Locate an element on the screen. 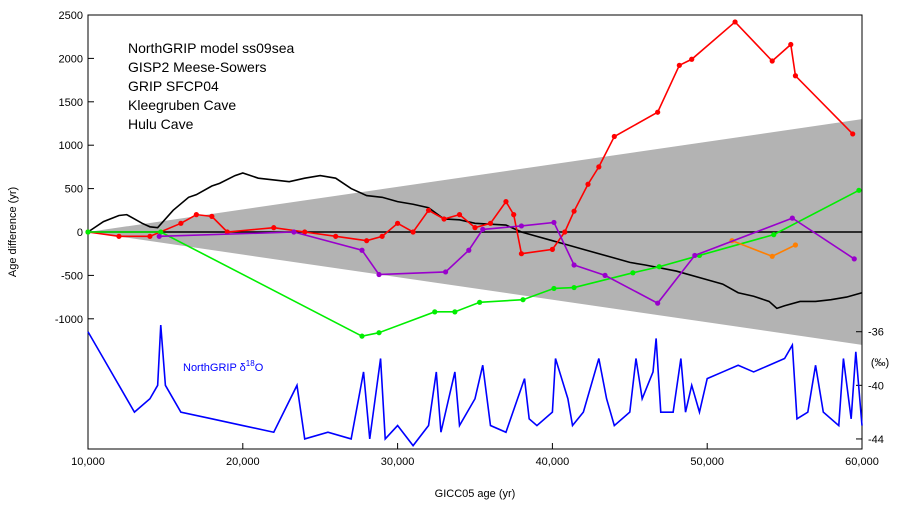  x-tick-label: 30,000 is located at coordinates (398, 462).